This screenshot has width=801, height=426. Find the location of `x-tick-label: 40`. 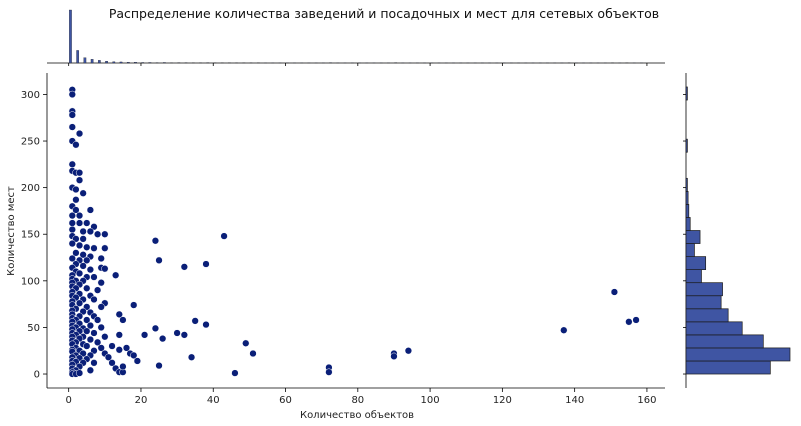

x-tick-label: 40 is located at coordinates (213, 400).